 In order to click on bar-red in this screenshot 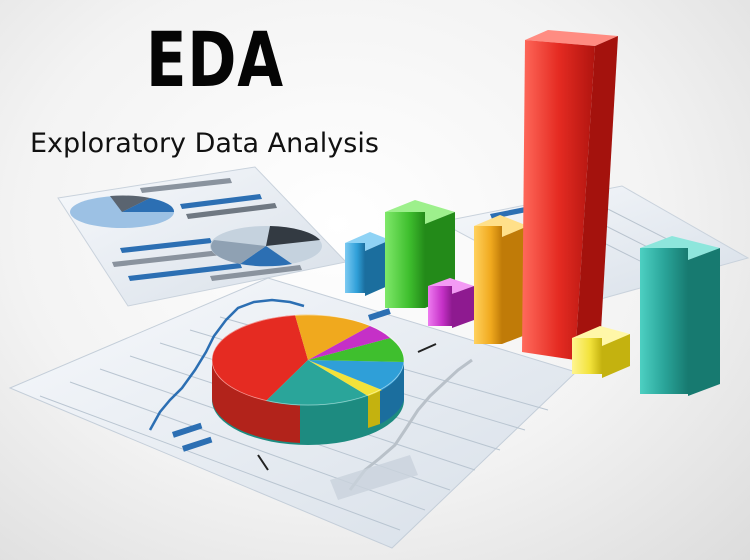, I will do `click(570, 195)`.